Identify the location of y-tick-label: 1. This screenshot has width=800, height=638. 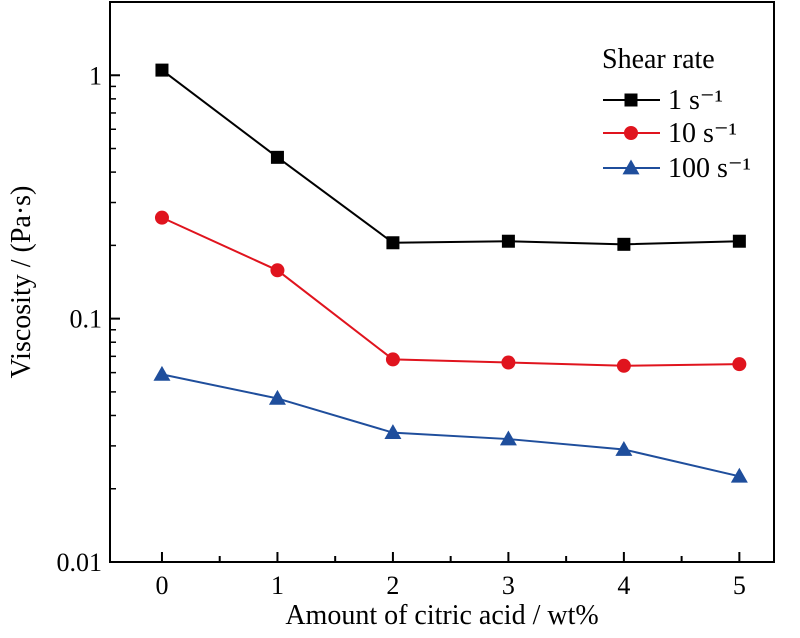
(95, 75).